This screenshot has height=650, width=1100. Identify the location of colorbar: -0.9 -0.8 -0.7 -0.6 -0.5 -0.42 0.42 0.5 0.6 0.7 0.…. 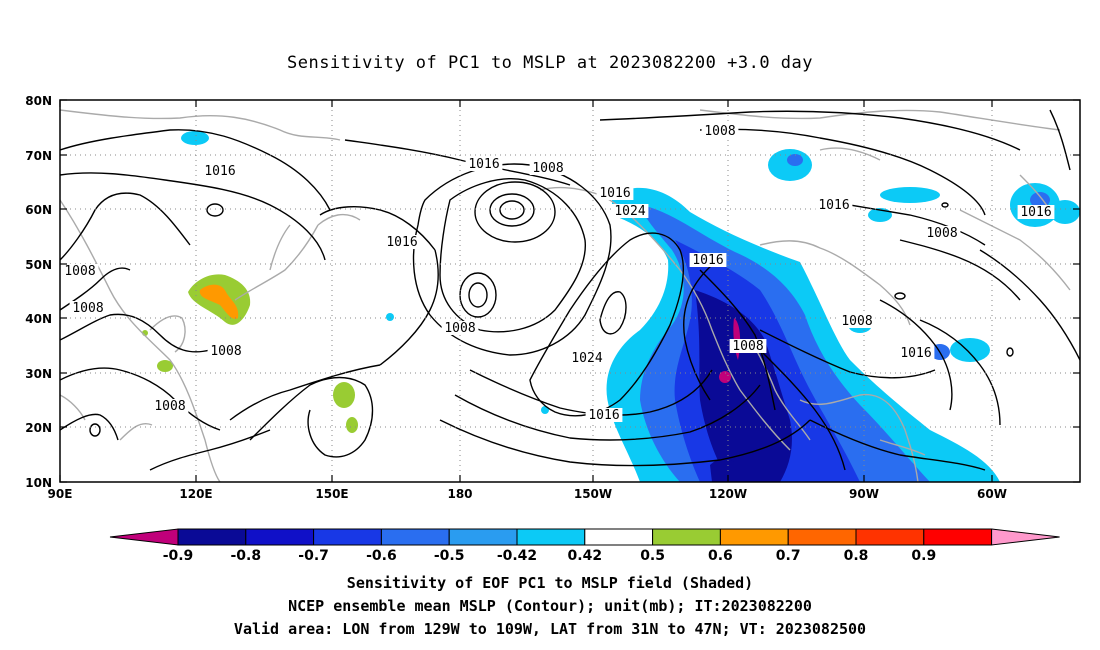
(584, 546).